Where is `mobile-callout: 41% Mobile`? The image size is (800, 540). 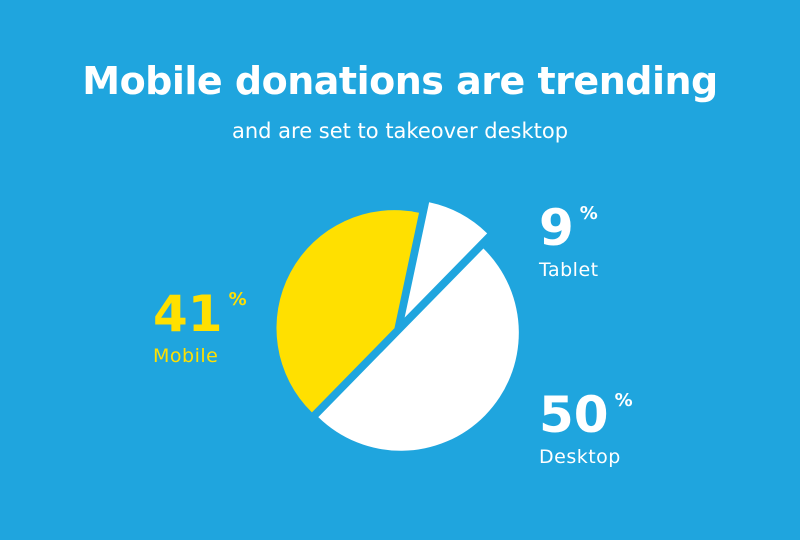
mobile-callout: 41% Mobile is located at coordinates (200, 328).